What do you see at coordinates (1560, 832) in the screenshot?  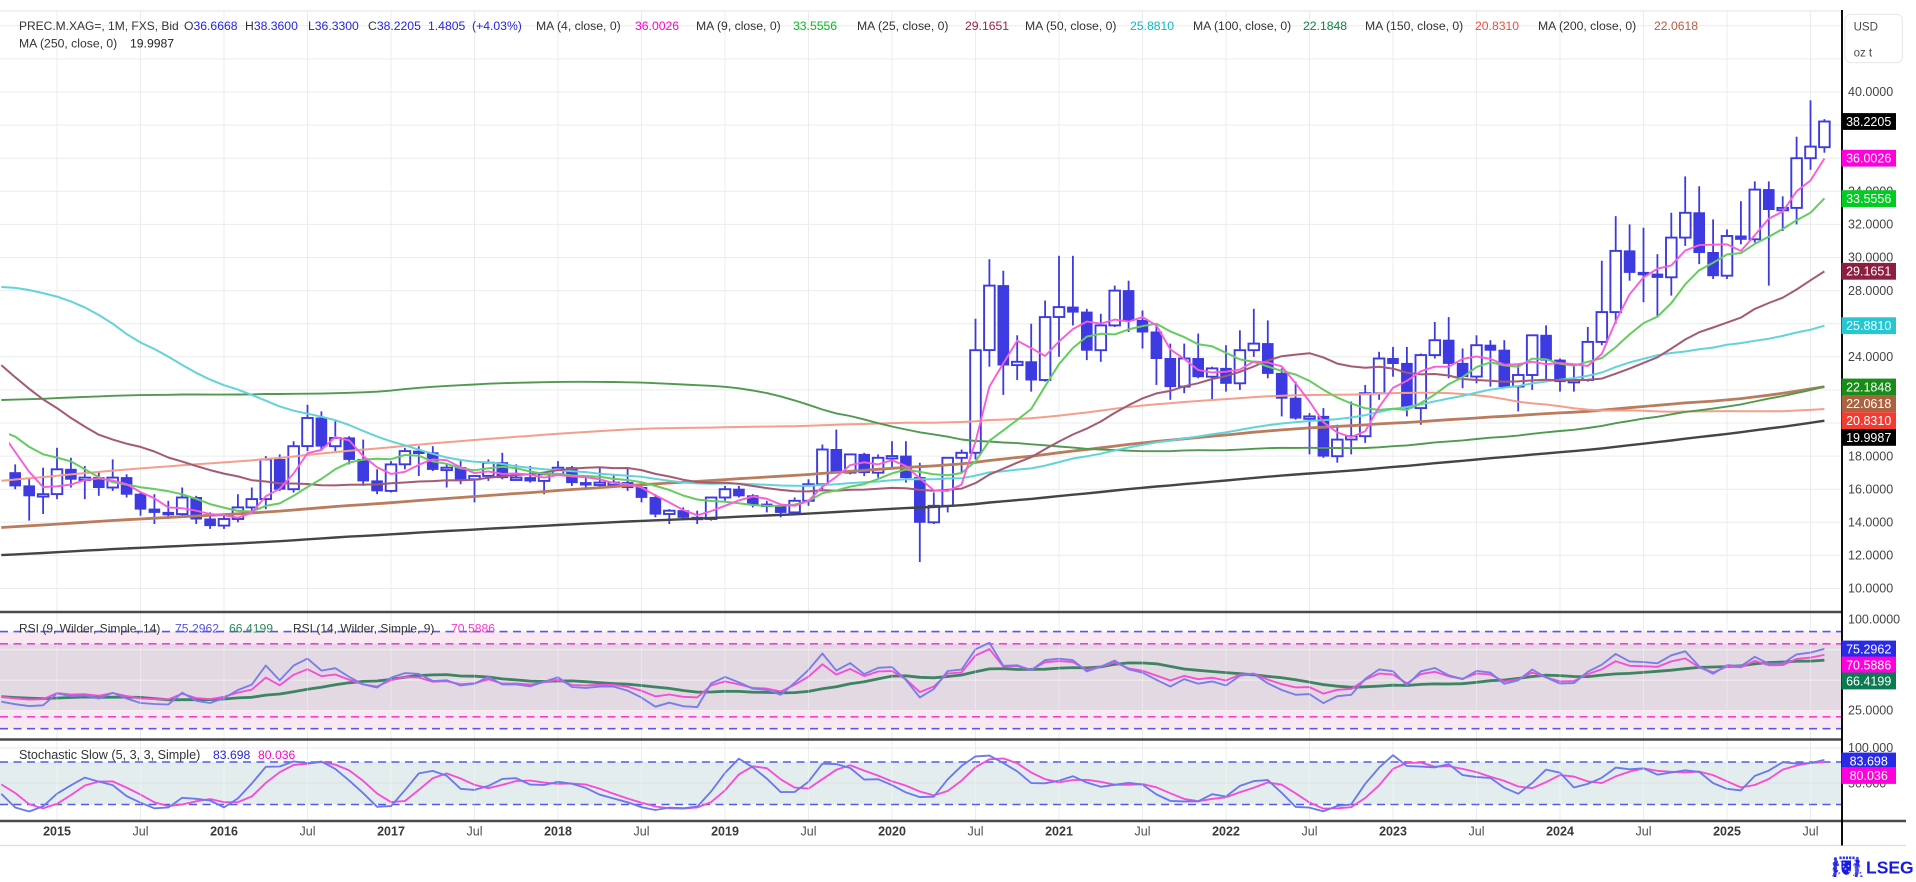 I see `svg-text: 2024` at bounding box center [1560, 832].